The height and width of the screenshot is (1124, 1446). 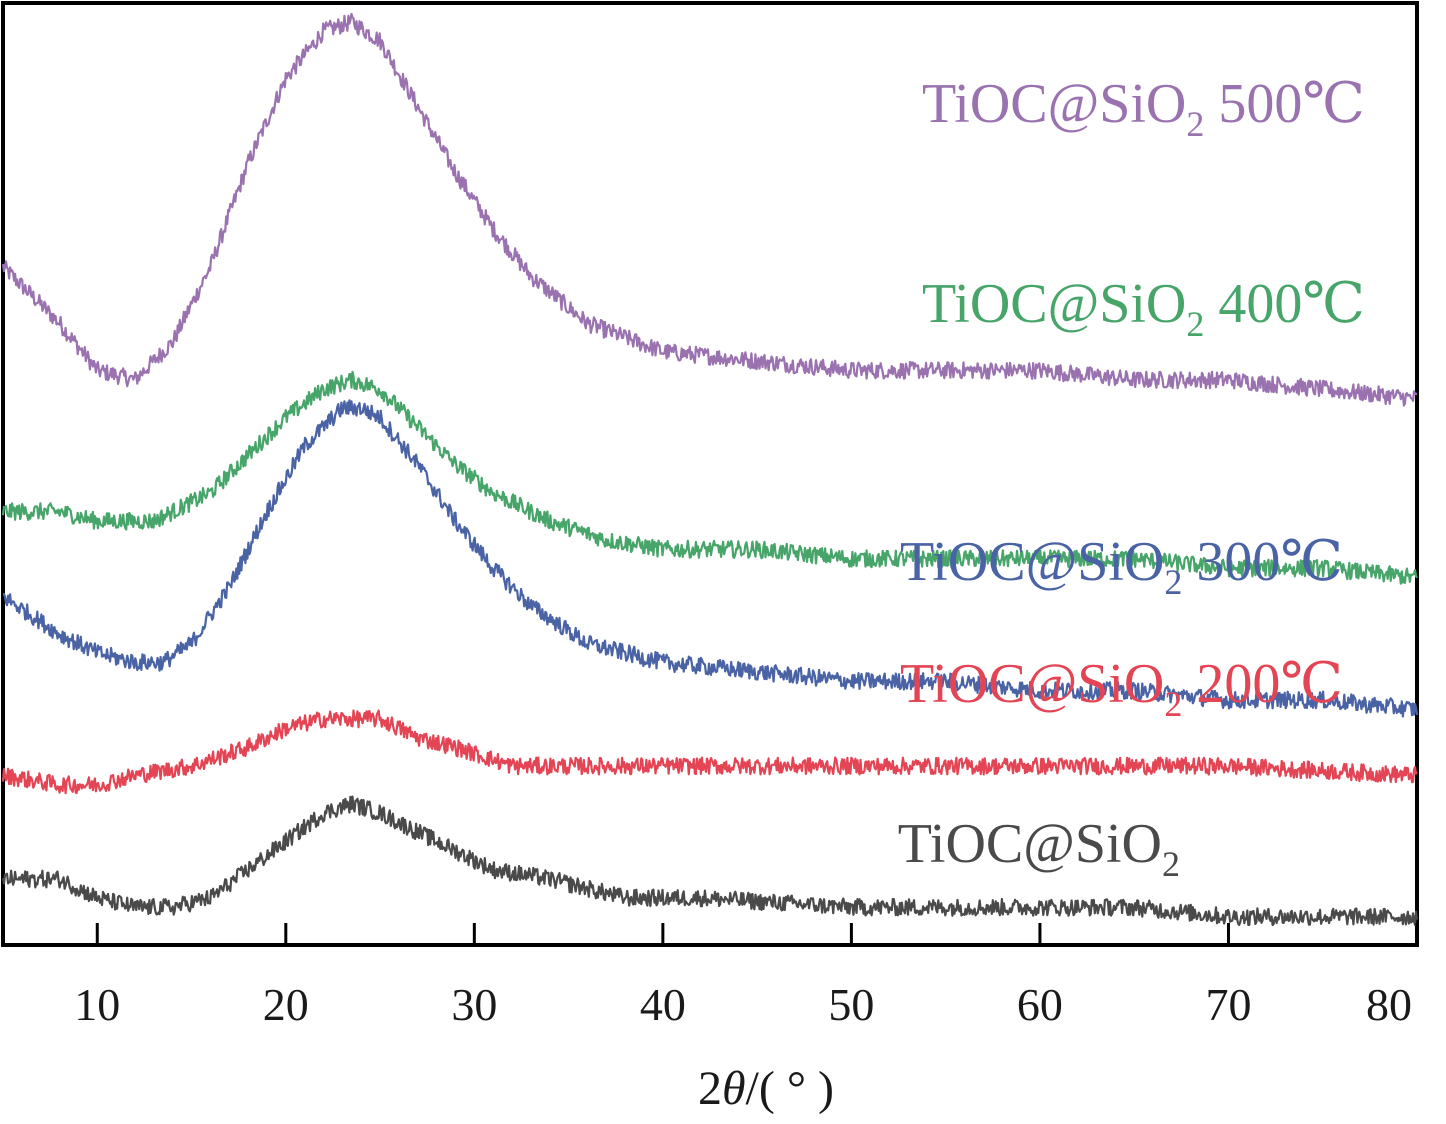 I want to click on series-0-label: TiOC@SiO2 500℃, so click(x=1143, y=108).